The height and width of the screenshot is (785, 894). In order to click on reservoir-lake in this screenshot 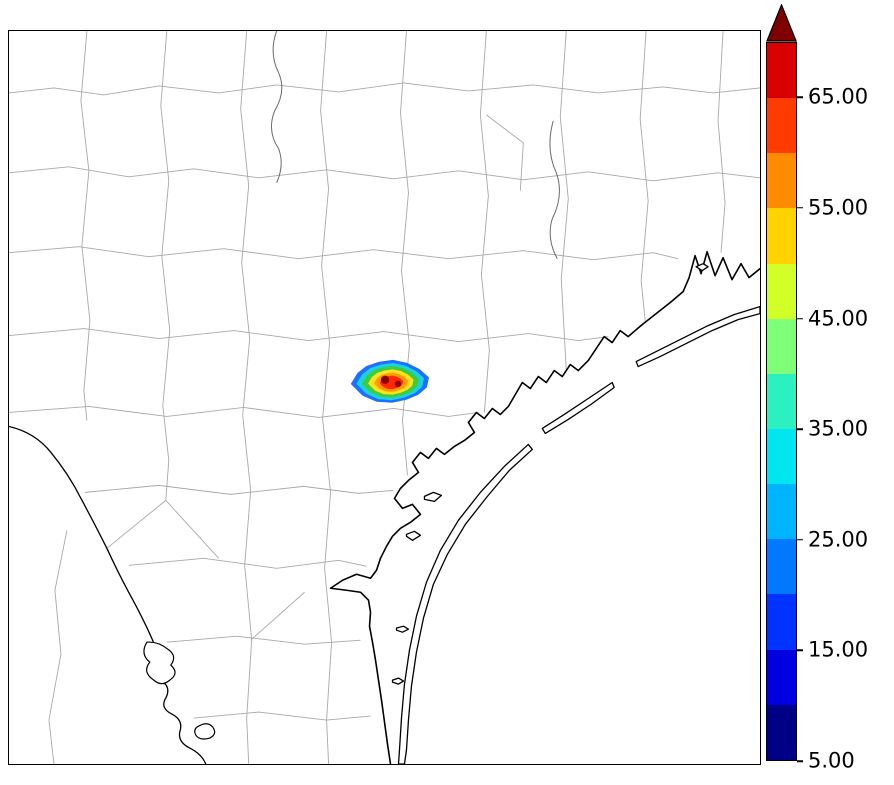, I will do `click(159, 663)`.